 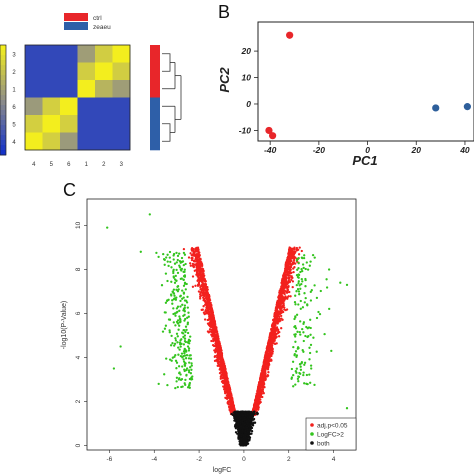 What do you see at coordinates (224, 80) in the screenshot?
I see `pca-y-axis-title: PC2` at bounding box center [224, 80].